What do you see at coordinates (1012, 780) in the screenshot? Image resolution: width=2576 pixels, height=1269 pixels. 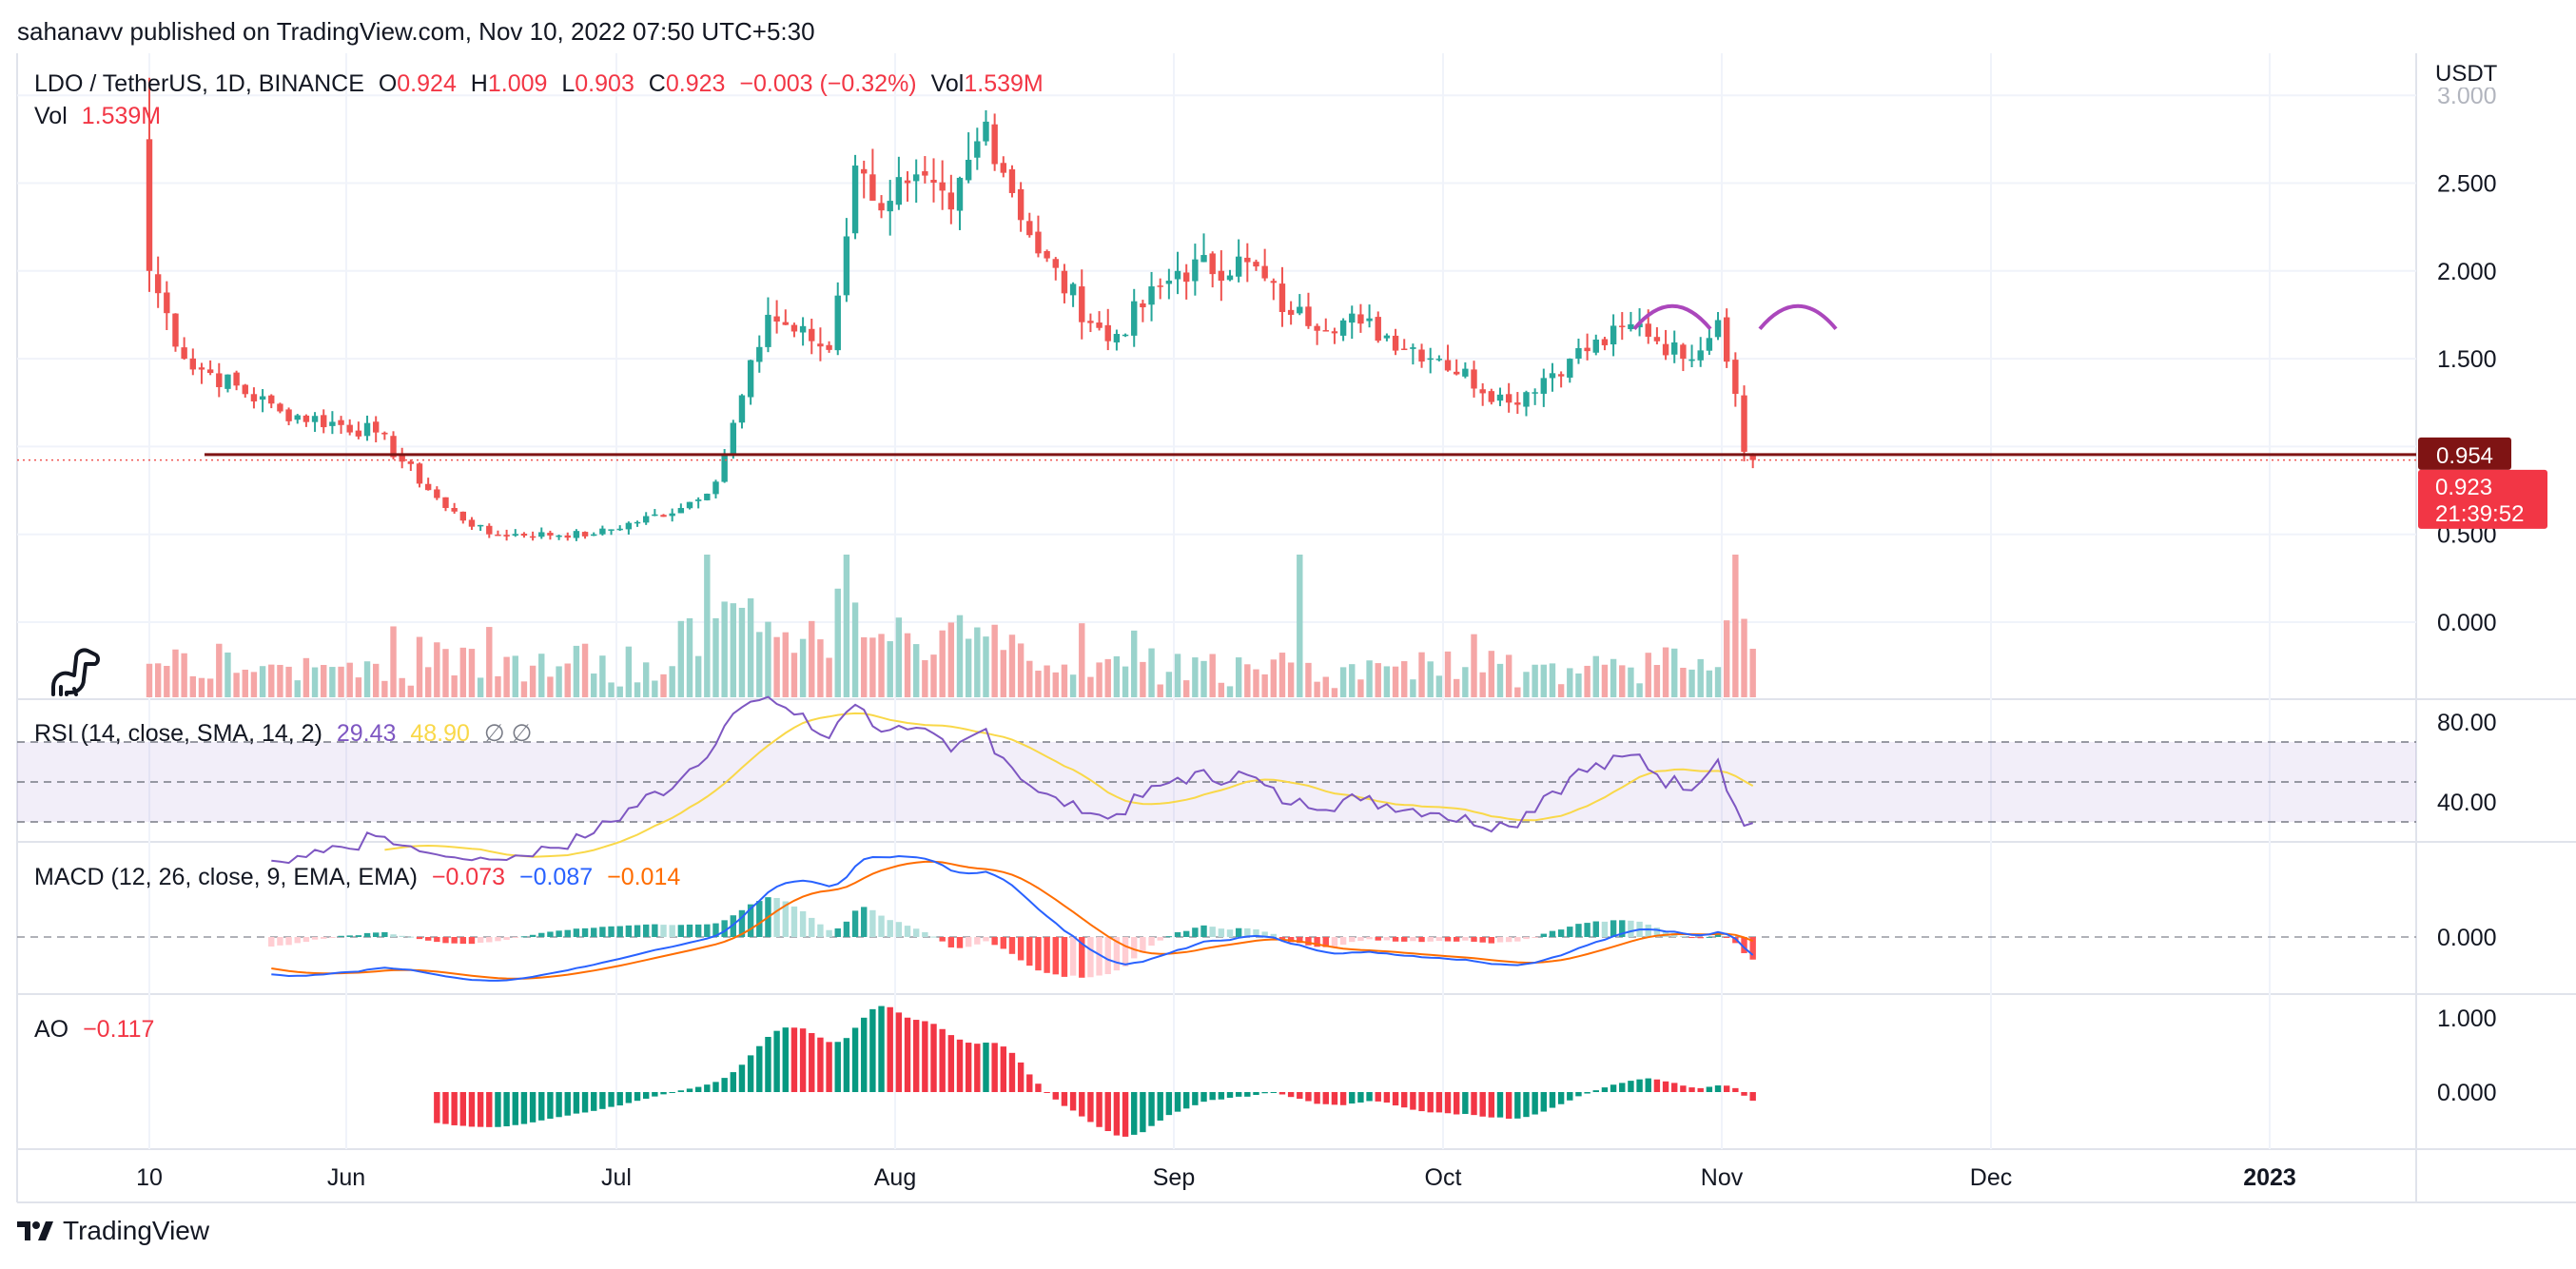 I see `rsi-line` at bounding box center [1012, 780].